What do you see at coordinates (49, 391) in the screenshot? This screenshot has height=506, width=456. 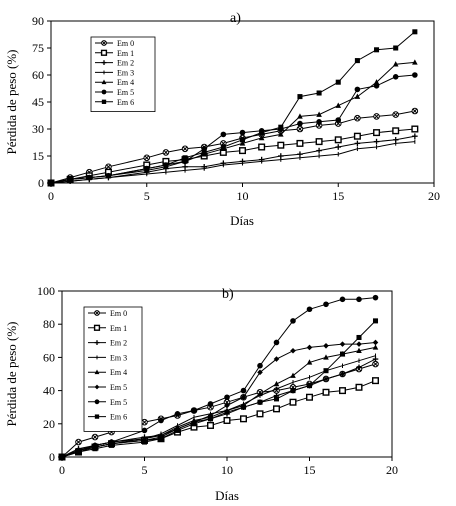 I see `y-tick-label: 40` at bounding box center [49, 391].